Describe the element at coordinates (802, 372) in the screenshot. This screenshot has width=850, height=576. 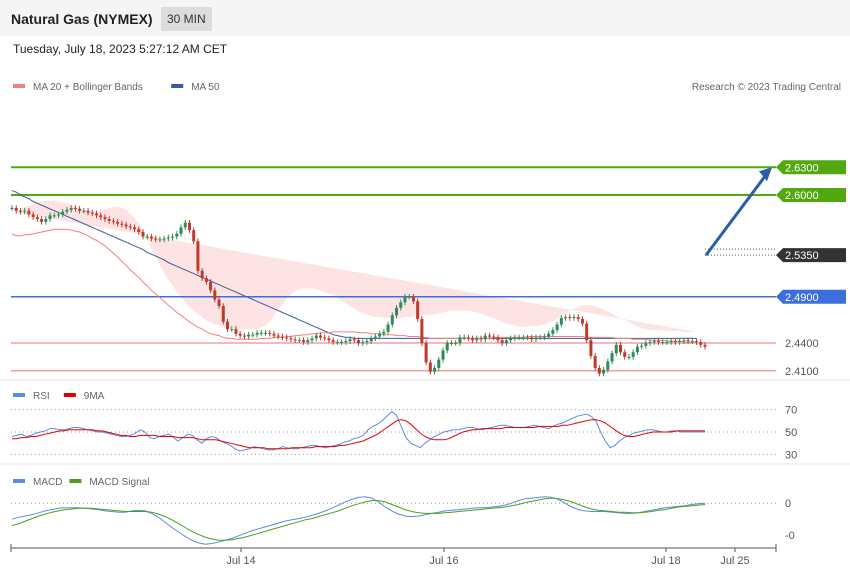
I see `support-level-label: 2.4100` at that location.